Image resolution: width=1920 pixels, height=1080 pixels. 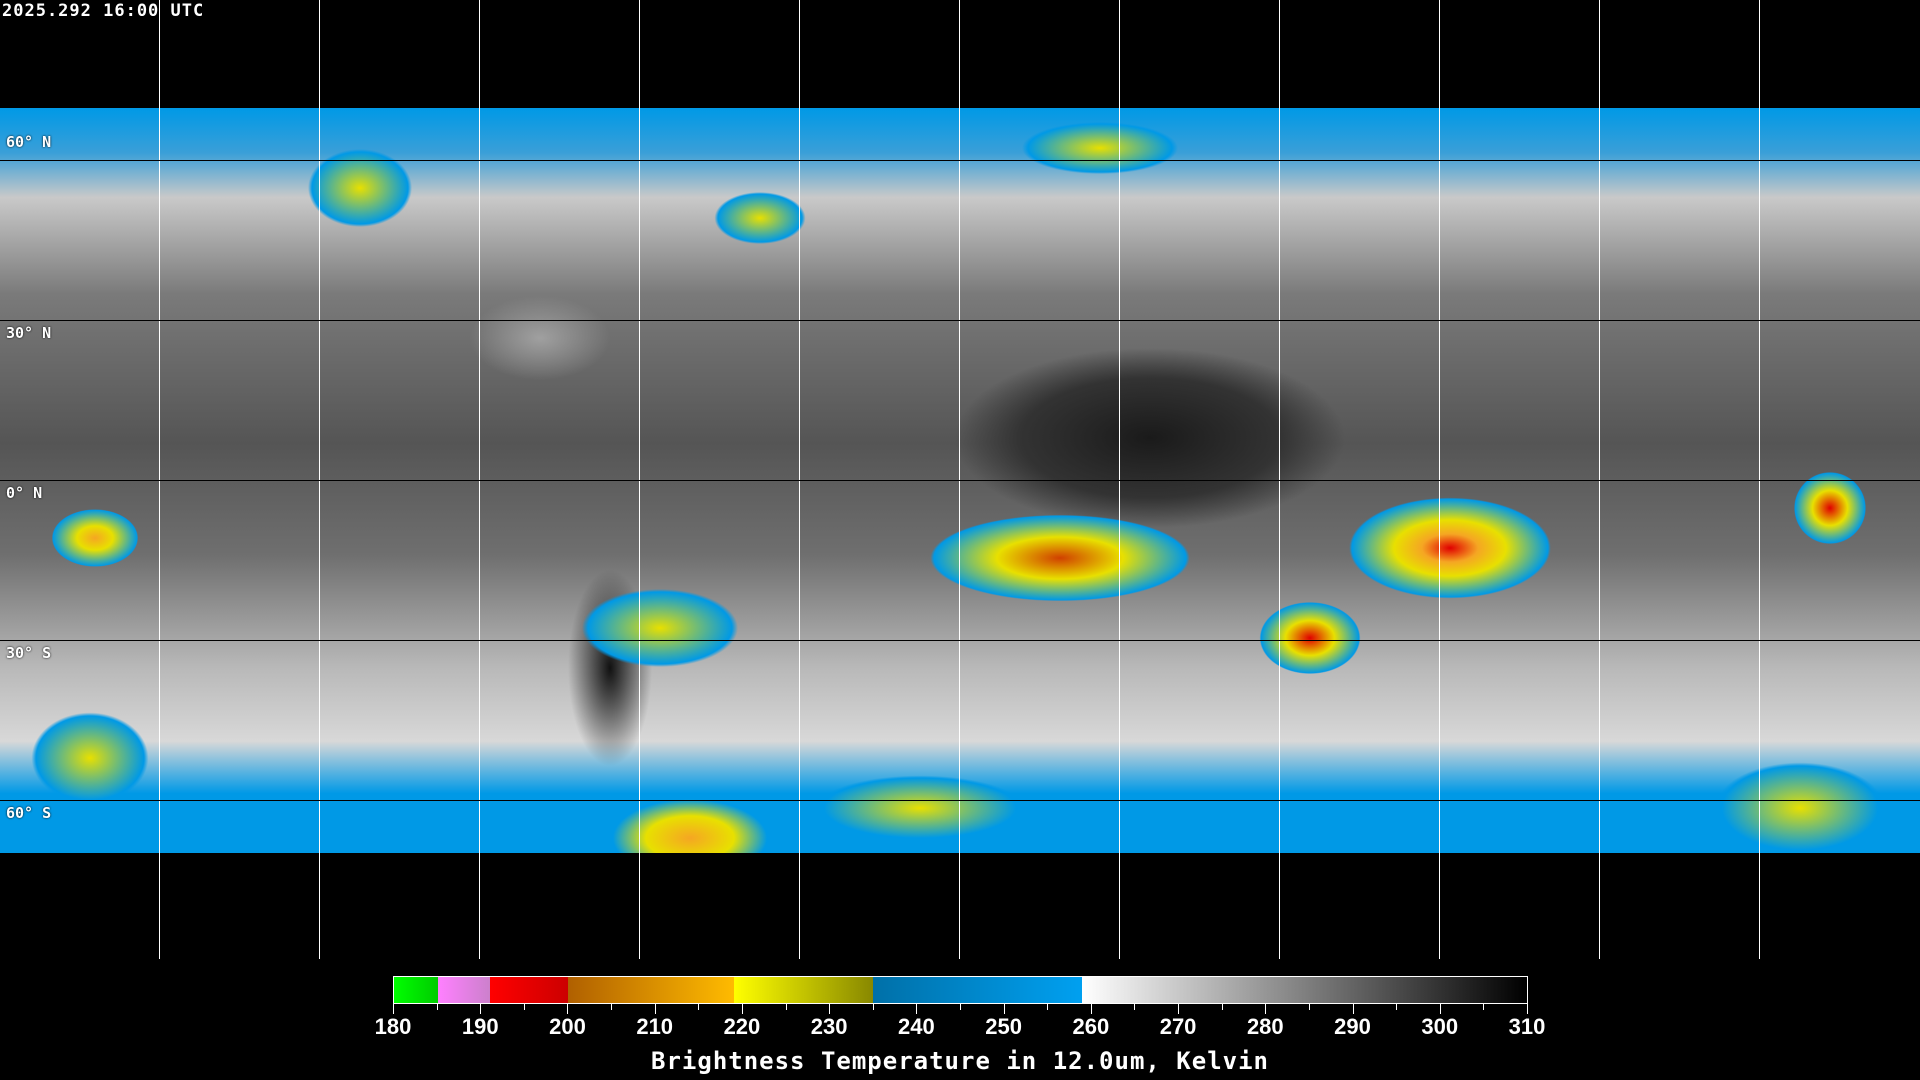 What do you see at coordinates (29, 653) in the screenshot?
I see `lat-label-30s: 30° S` at bounding box center [29, 653].